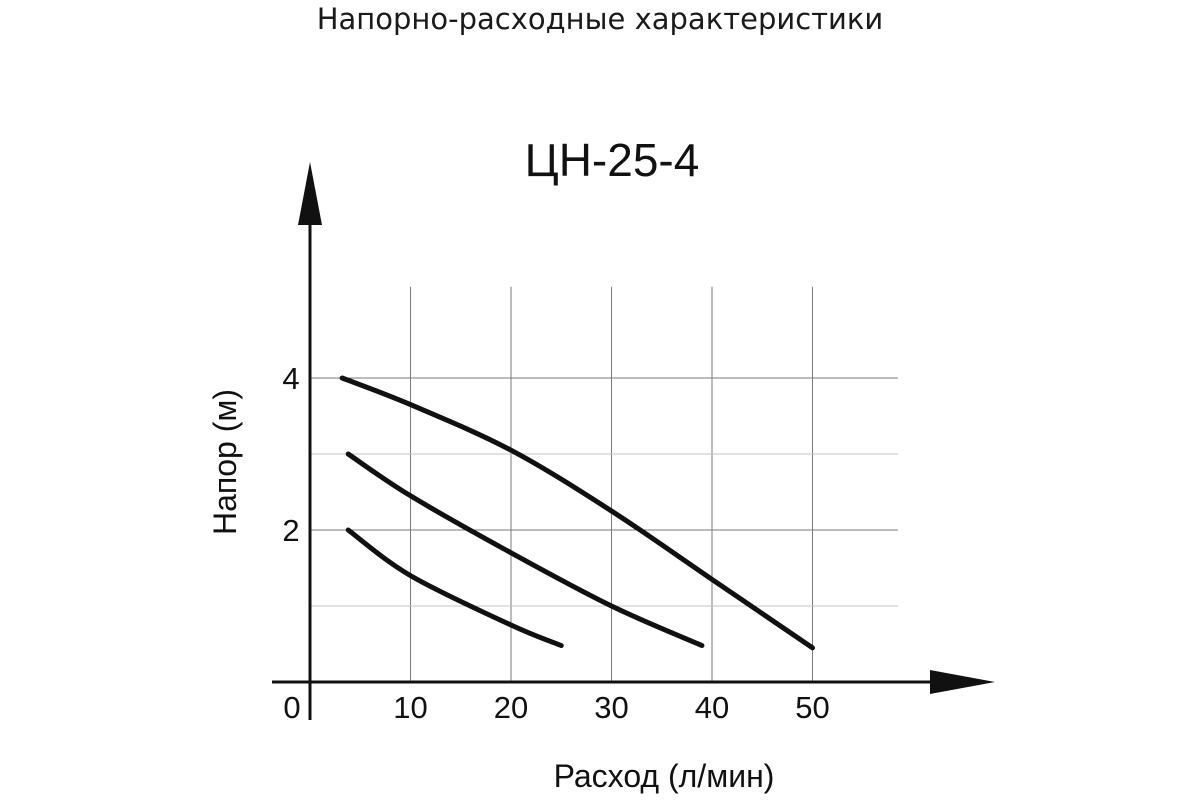 The width and height of the screenshot is (1200, 800). I want to click on x-tick-label: 40, so click(712, 707).